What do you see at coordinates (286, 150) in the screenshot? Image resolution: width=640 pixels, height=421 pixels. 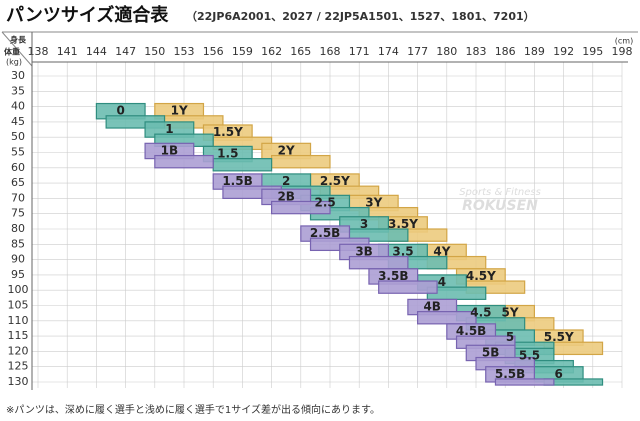 I see `size-label: 2Y` at bounding box center [286, 150].